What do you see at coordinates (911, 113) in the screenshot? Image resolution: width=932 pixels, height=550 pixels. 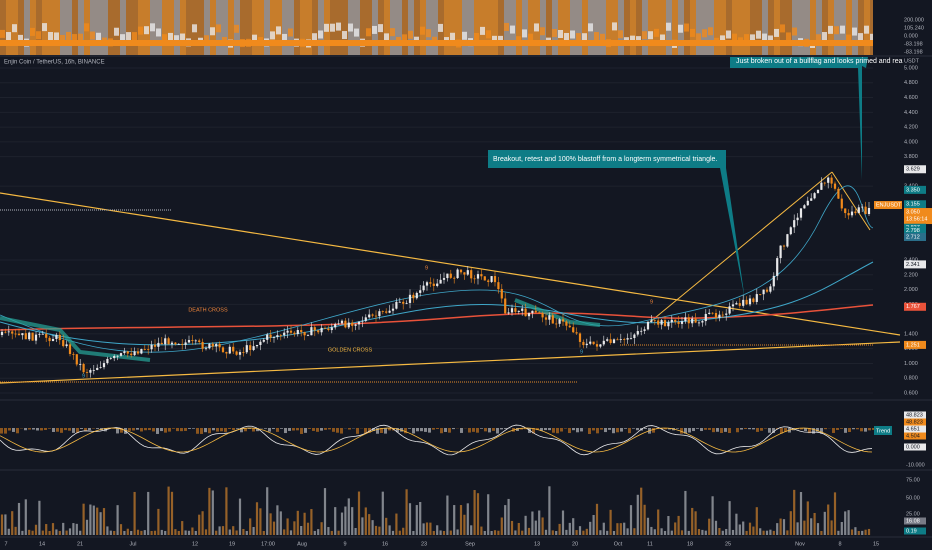 I see `price-label: 4.400` at bounding box center [911, 113].